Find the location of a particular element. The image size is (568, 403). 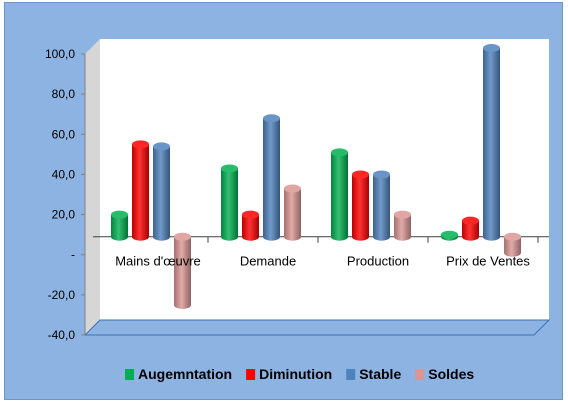

bar-augemntation-production is located at coordinates (339, 194).